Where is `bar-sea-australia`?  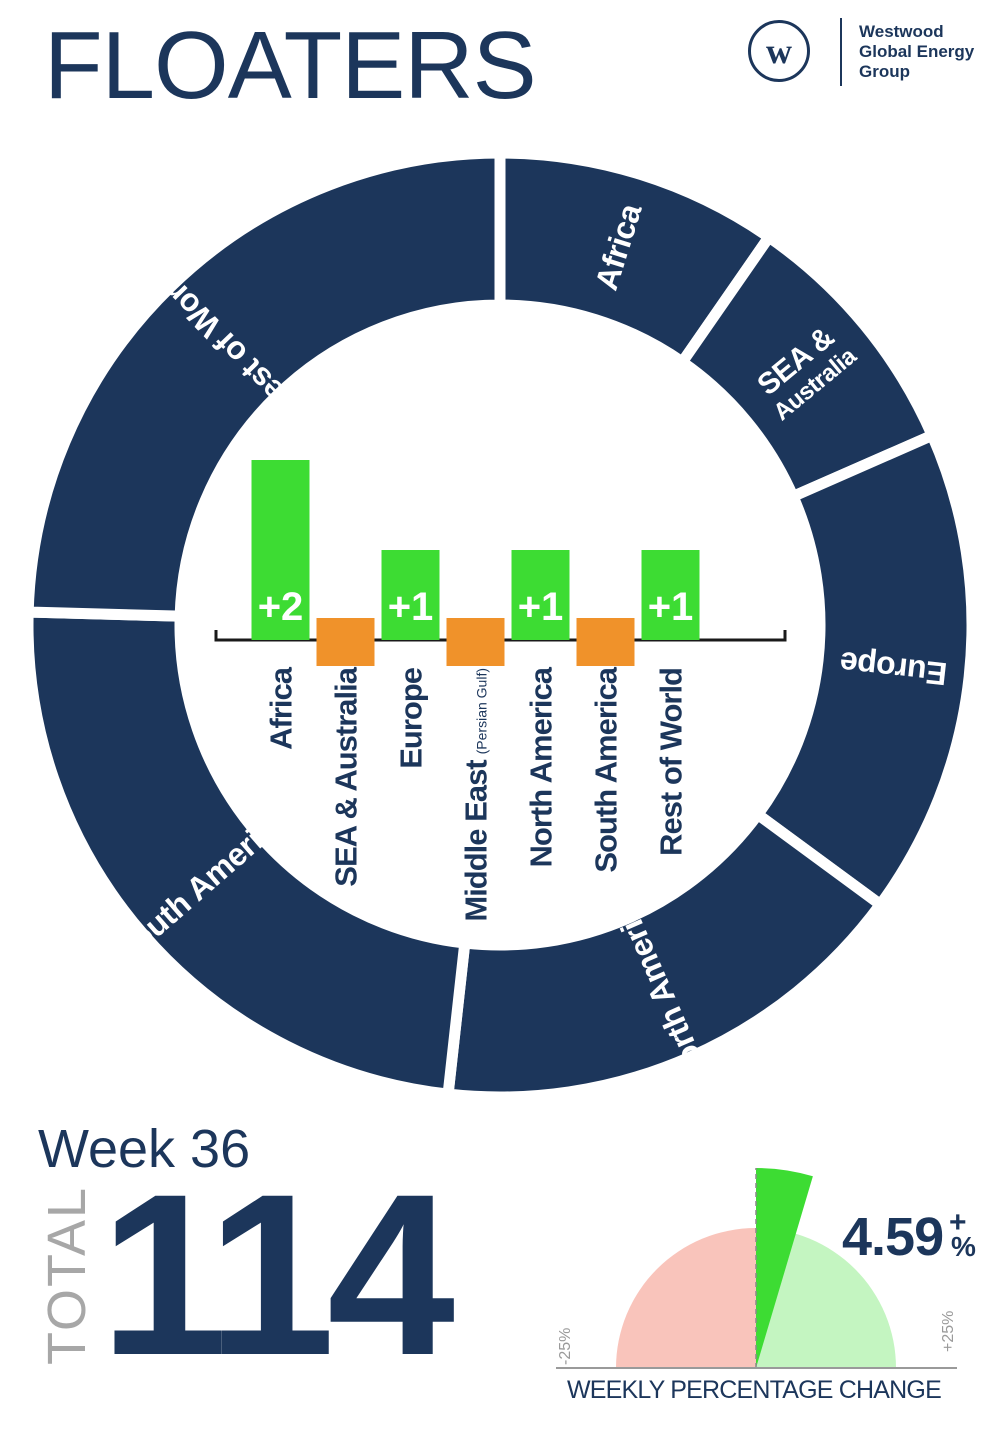 bar-sea-australia is located at coordinates (345, 642).